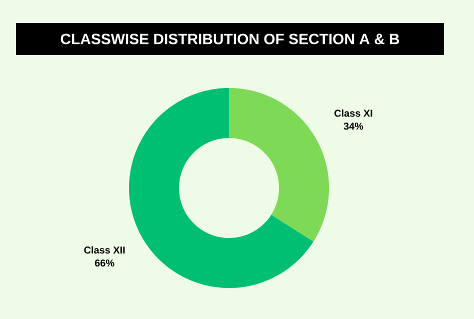 The height and width of the screenshot is (319, 474). Describe the element at coordinates (353, 113) in the screenshot. I see `slice-label: Class XI` at that location.